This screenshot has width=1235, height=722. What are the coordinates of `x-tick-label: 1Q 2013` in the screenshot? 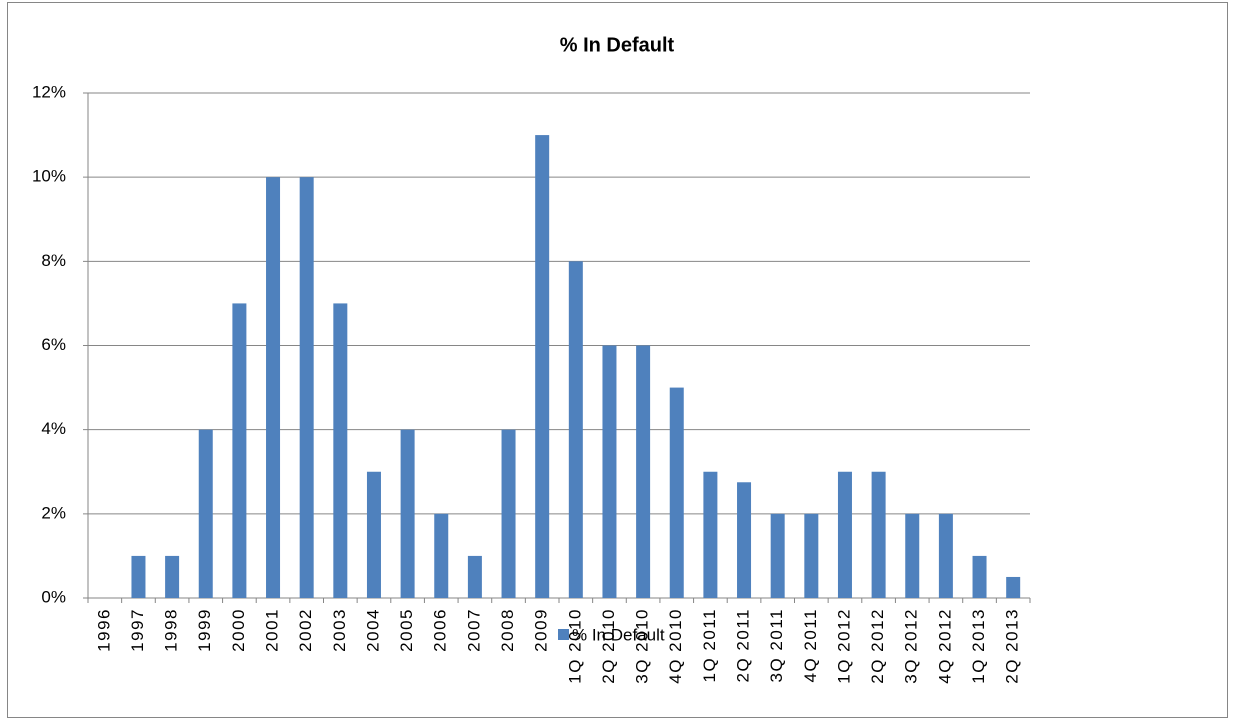 It's located at (978, 646).